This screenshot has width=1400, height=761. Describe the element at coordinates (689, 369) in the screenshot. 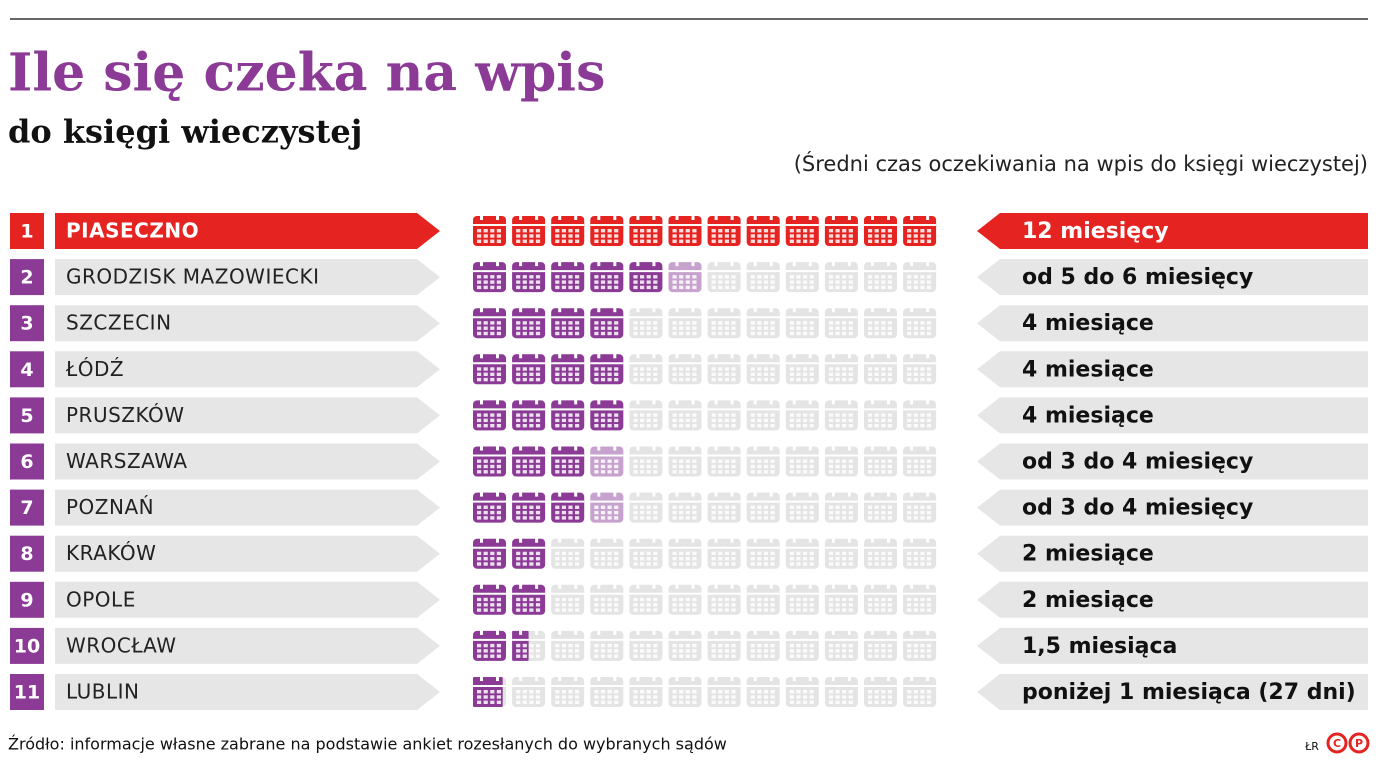

I see `row: 4 ŁÓDŹ 4 miesiące` at that location.